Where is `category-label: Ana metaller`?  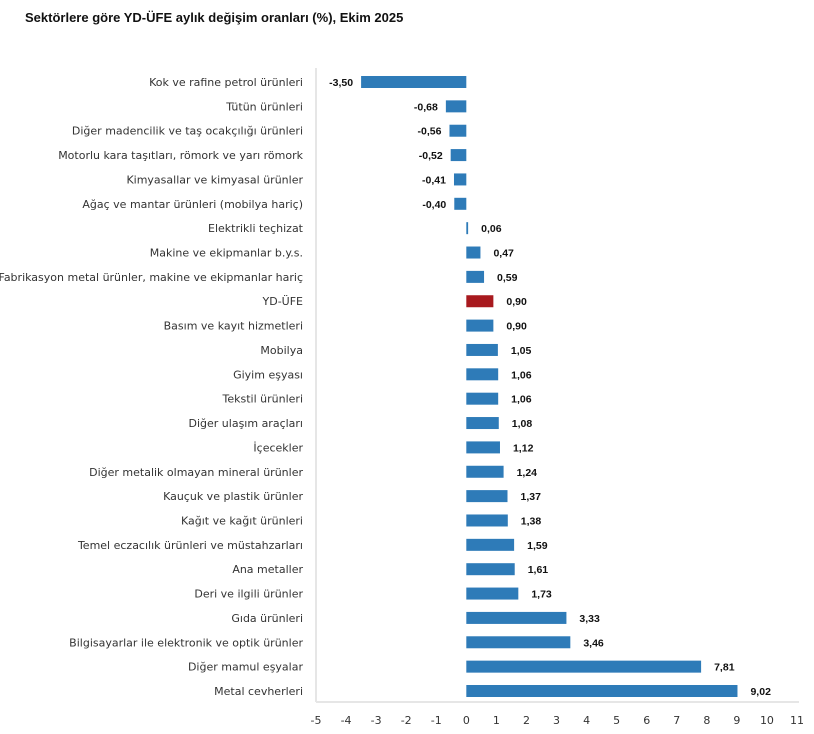
category-label: Ana metaller is located at coordinates (267, 569).